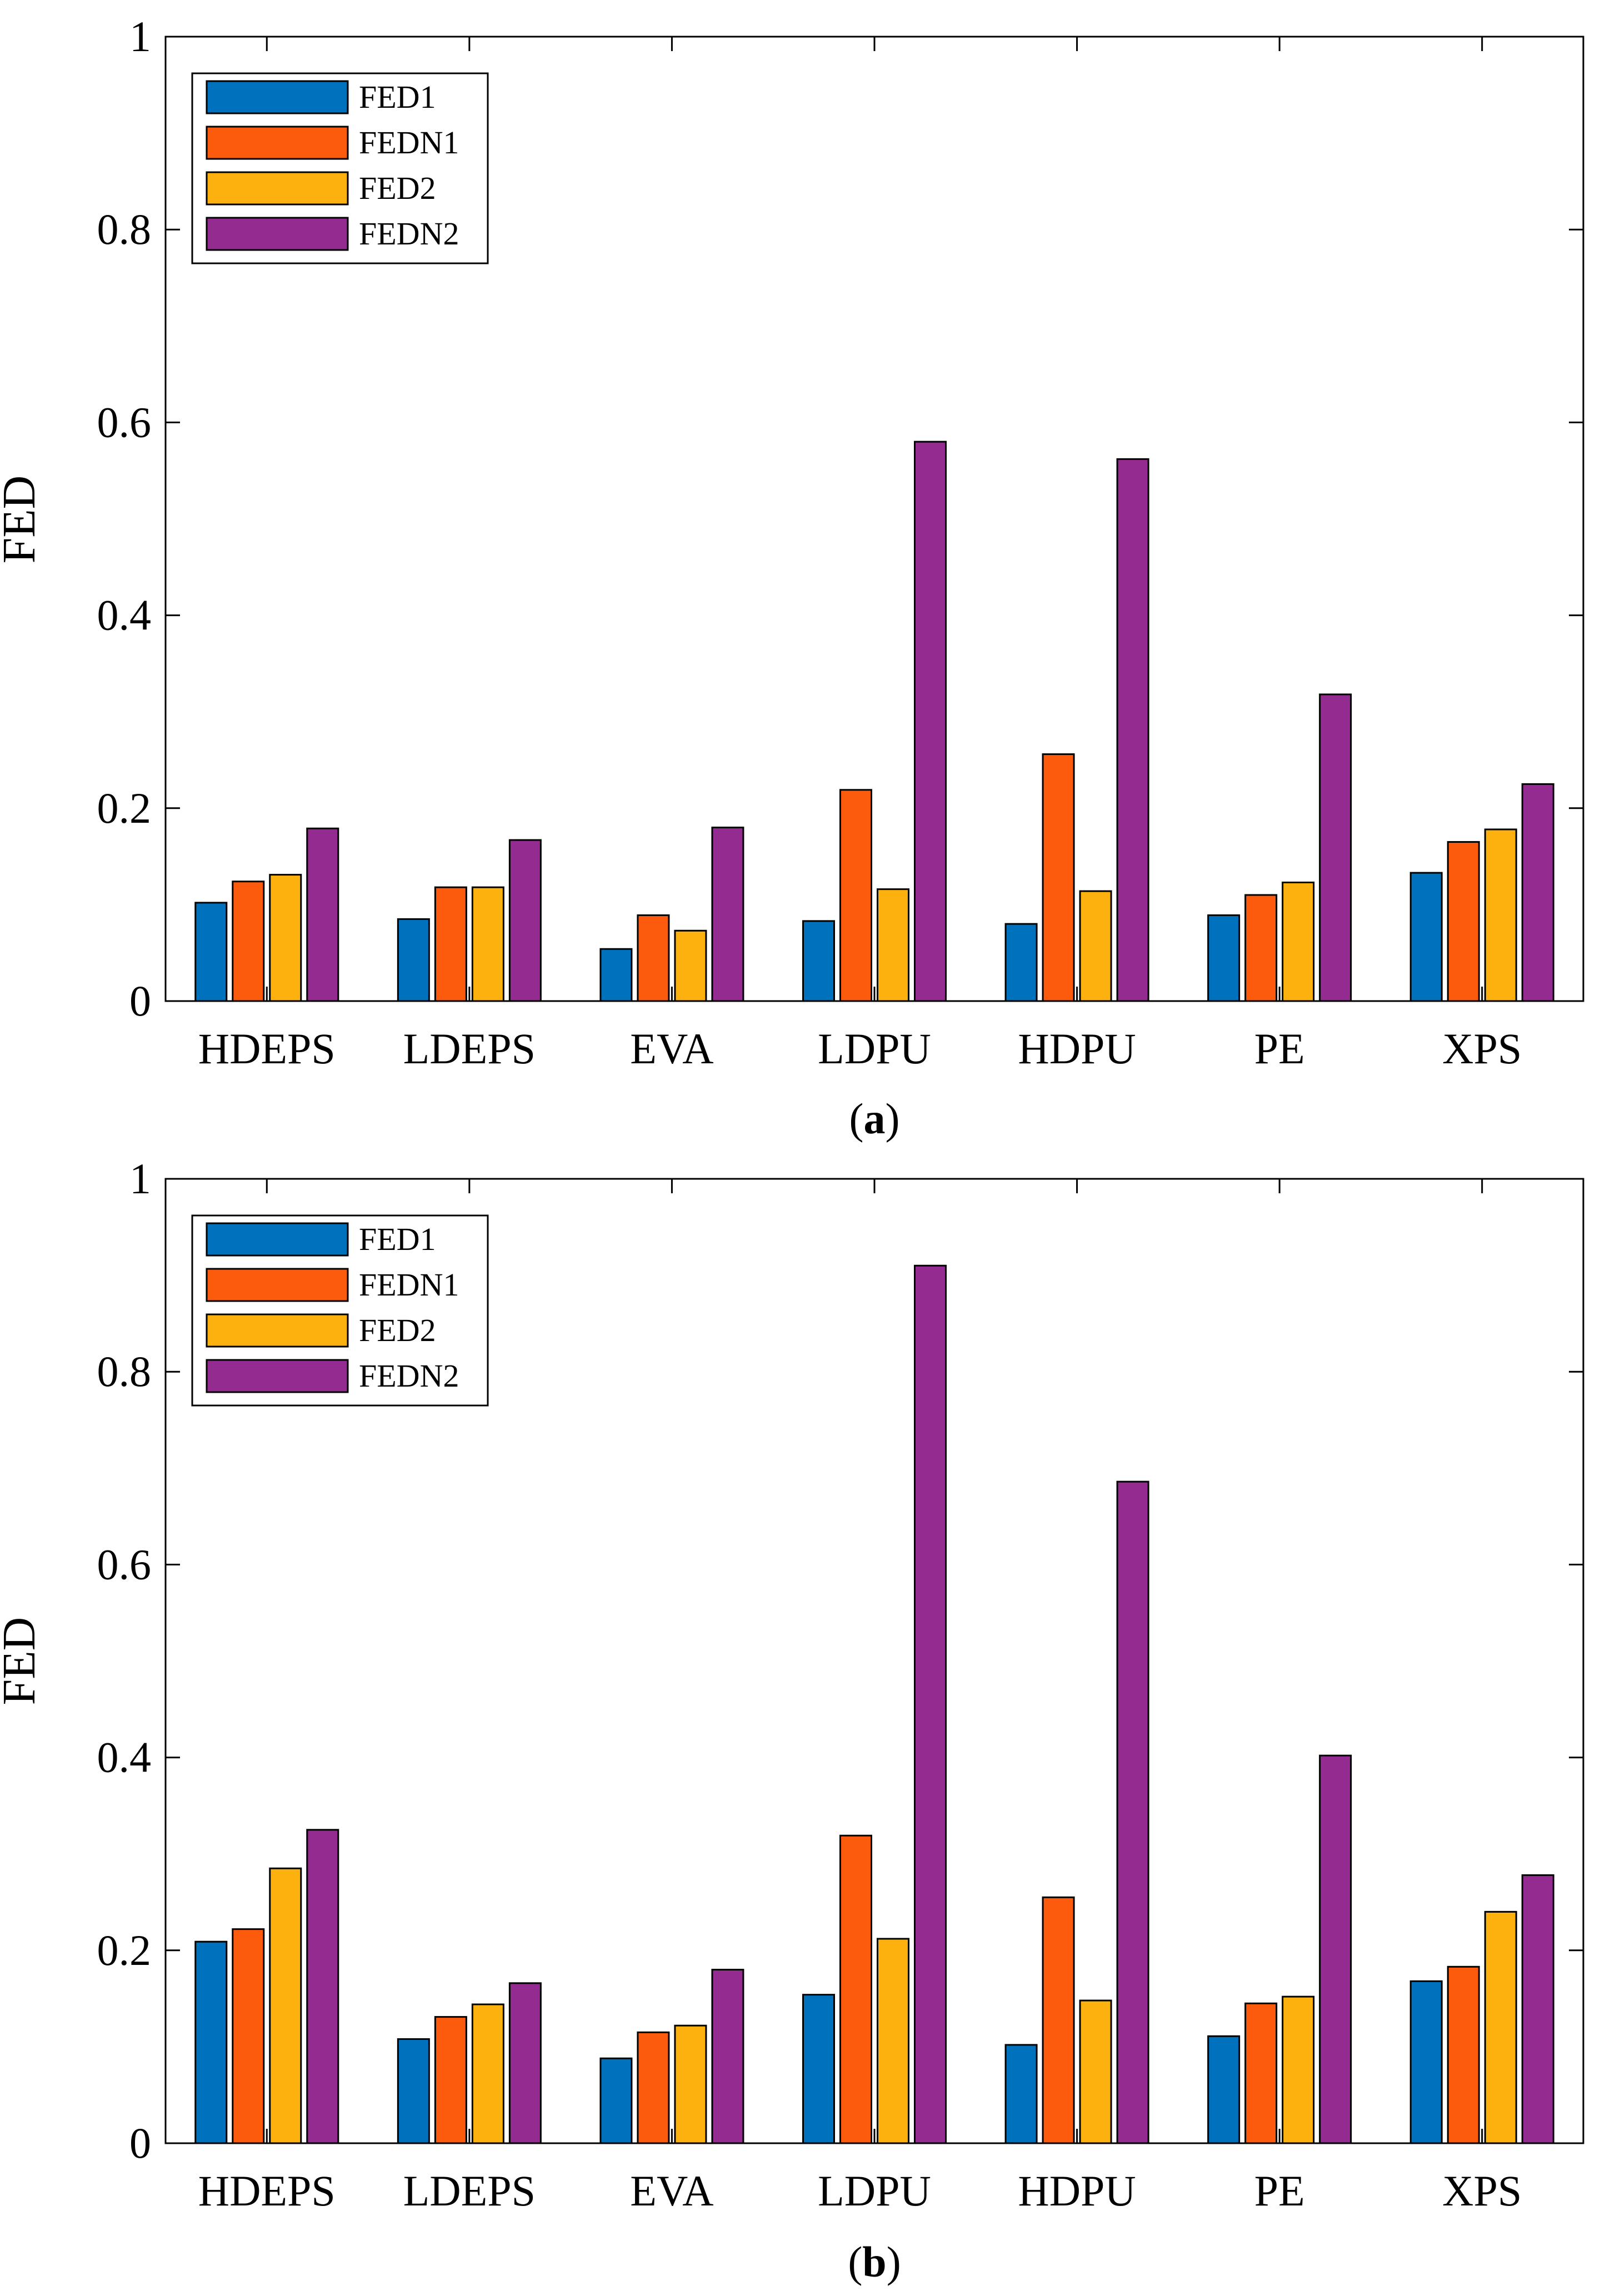 The width and height of the screenshot is (1610, 2296). Describe the element at coordinates (1021, 2094) in the screenshot. I see `bar-fed1-hdpu` at that location.